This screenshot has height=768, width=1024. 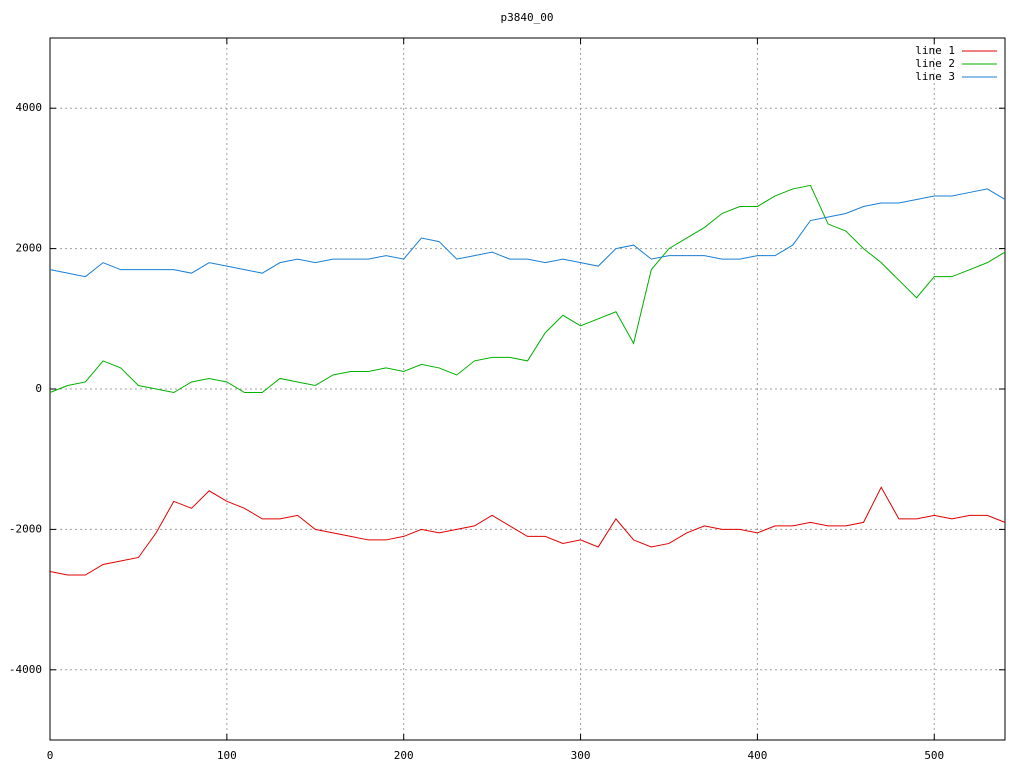 I want to click on y-tick-label: 2000, so click(x=29, y=248).